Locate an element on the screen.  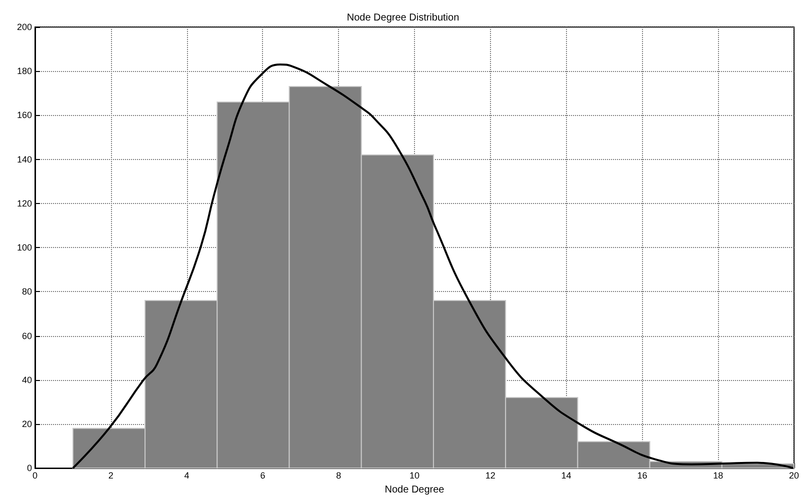
x-tick-label: 18 is located at coordinates (718, 475).